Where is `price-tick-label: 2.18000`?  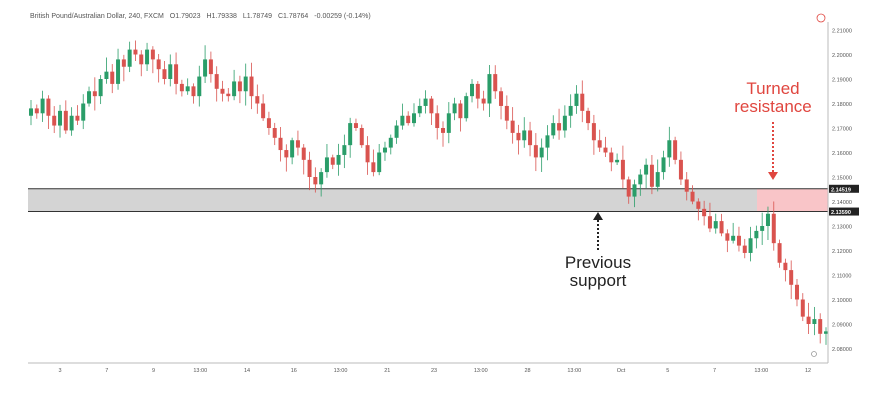 price-tick-label: 2.18000 is located at coordinates (842, 105).